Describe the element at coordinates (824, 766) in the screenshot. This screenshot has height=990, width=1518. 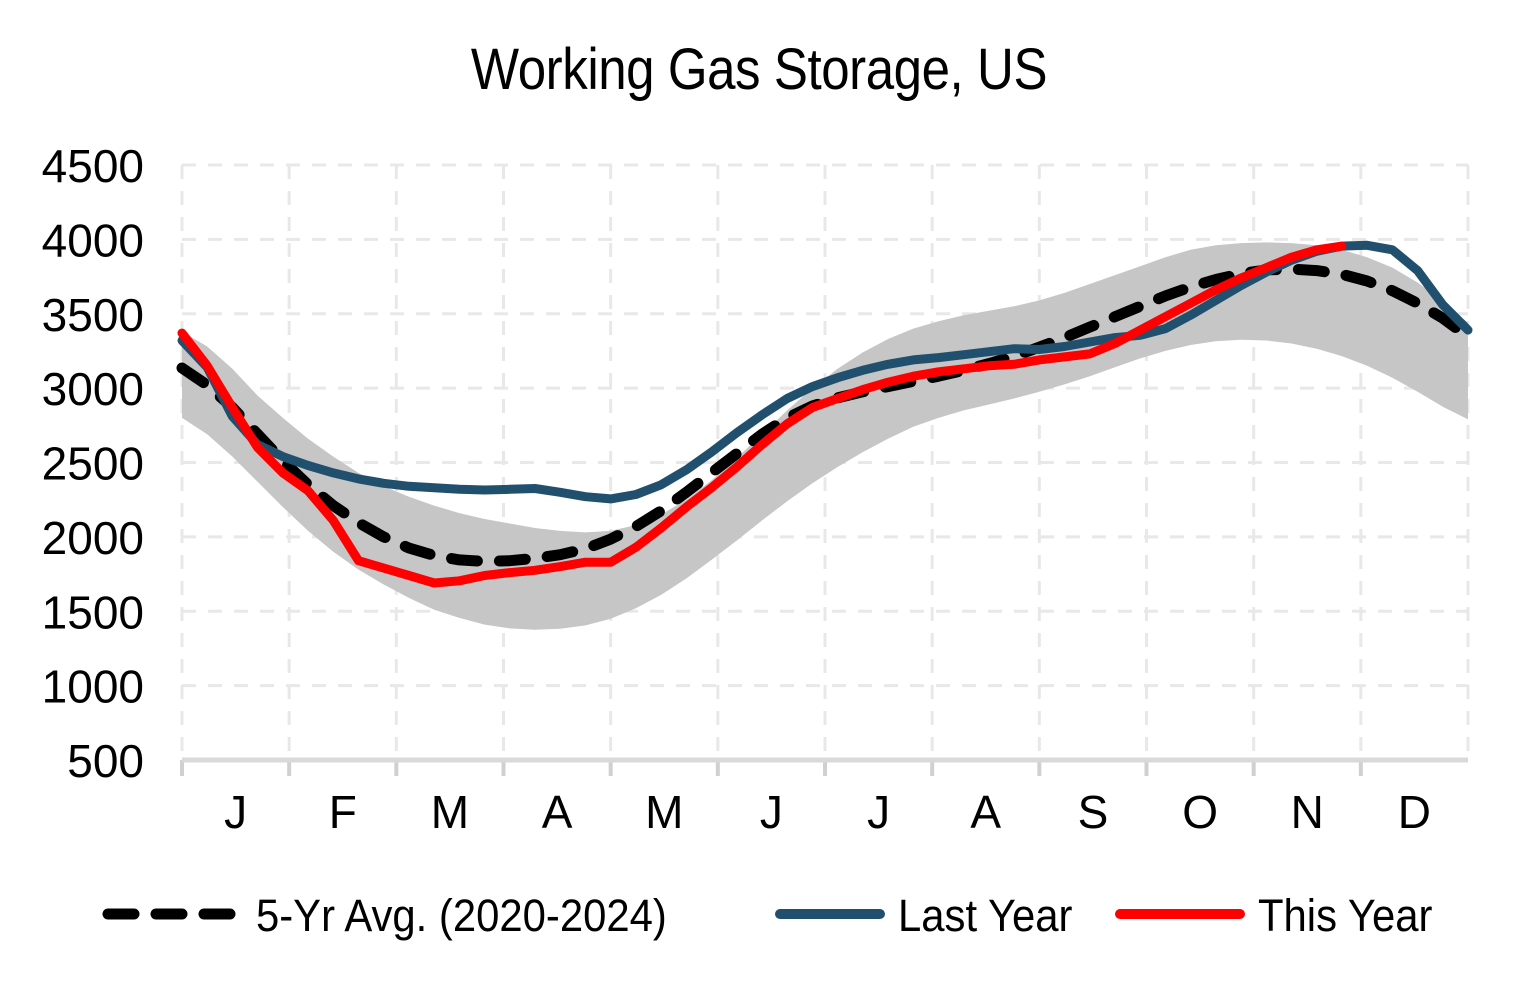
I see `axis-x` at that location.